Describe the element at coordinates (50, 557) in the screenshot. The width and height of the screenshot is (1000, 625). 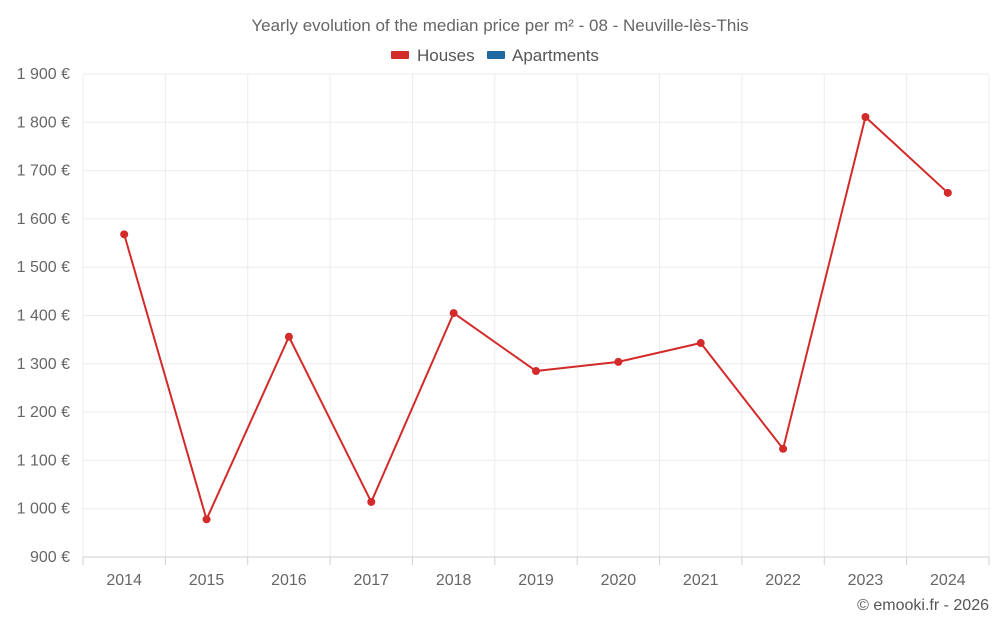
I see `y-tick-label: 900 €` at that location.